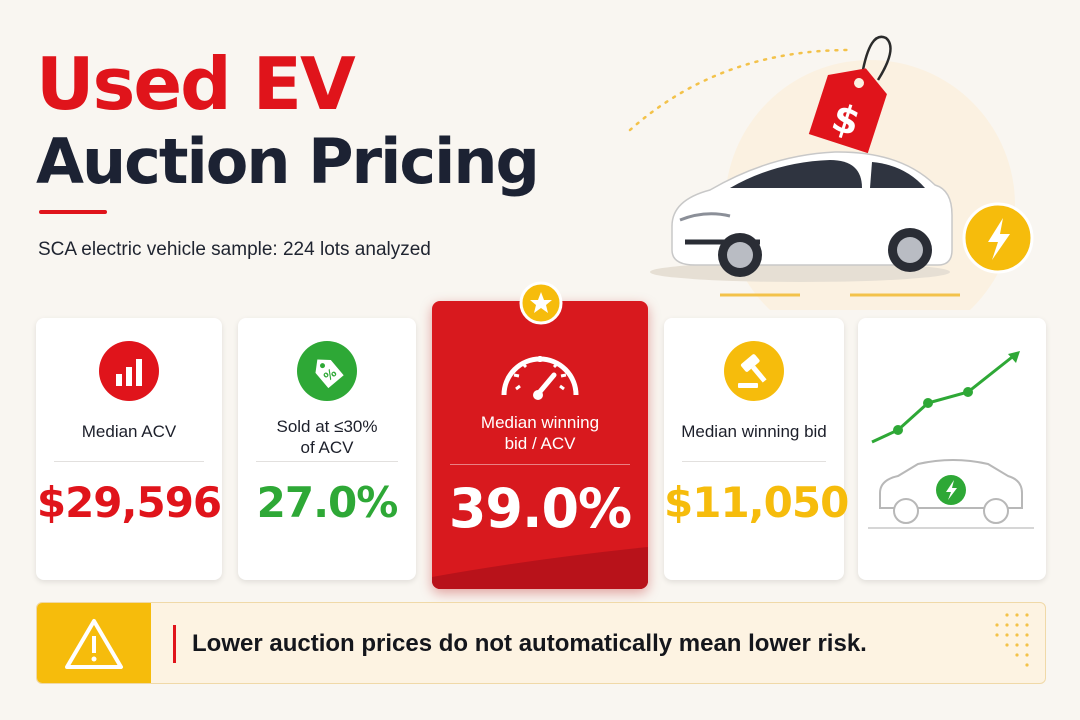 Image resolution: width=1080 pixels, height=720 pixels. Describe the element at coordinates (327, 502) in the screenshot. I see `card-value: 27.0%` at that location.